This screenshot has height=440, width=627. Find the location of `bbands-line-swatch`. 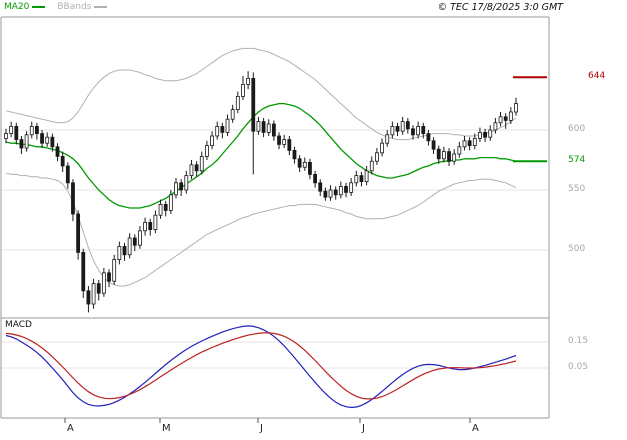

bbands-line-swatch is located at coordinates (101, 7).